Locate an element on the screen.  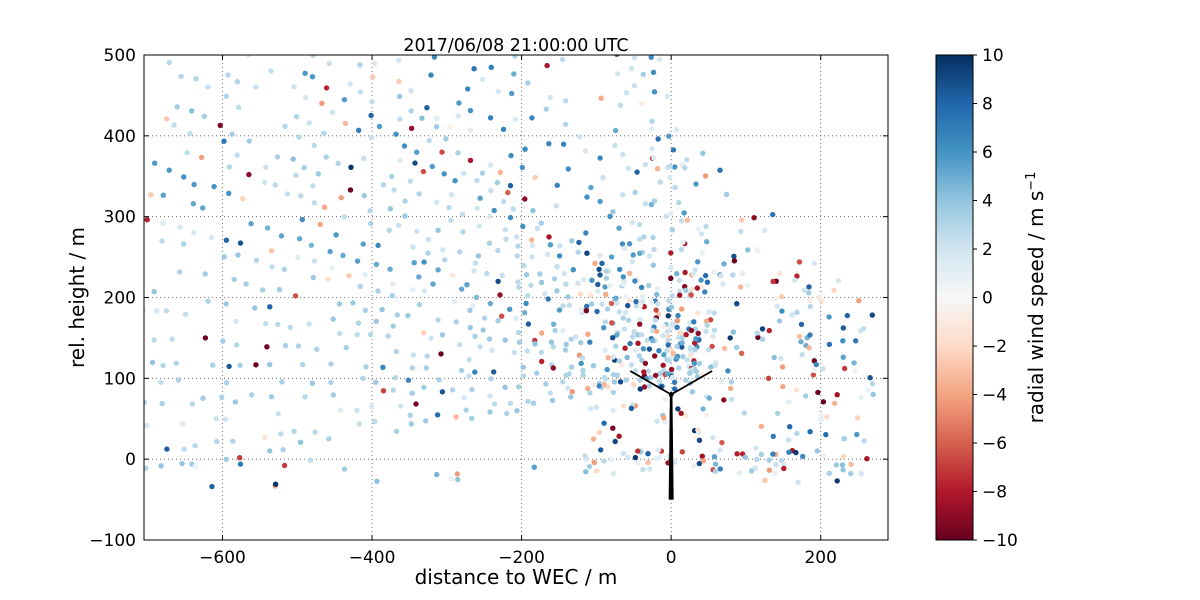
y-tick-label: −100 is located at coordinates (112, 541).